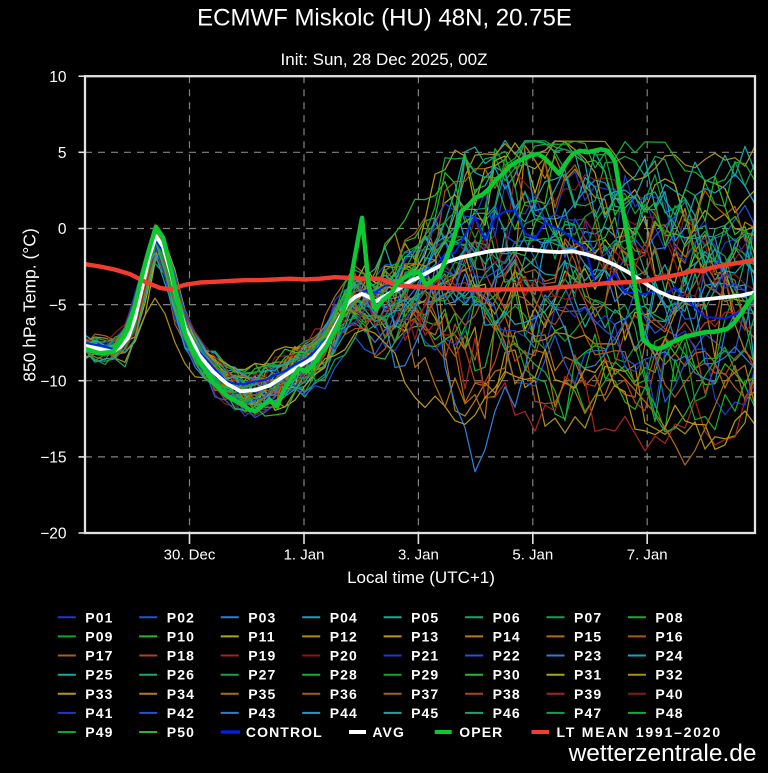  I want to click on svg-text: P02, so click(181, 617).